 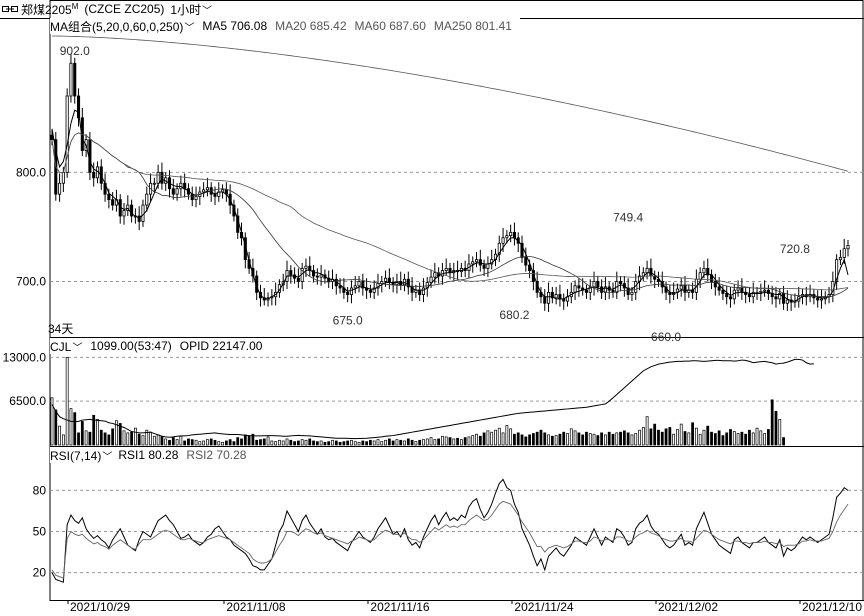 What do you see at coordinates (122, 26) in the screenshot?
I see `ma-group-selector: MA组合(5,20,0,60,0,250)﹀` at bounding box center [122, 26].